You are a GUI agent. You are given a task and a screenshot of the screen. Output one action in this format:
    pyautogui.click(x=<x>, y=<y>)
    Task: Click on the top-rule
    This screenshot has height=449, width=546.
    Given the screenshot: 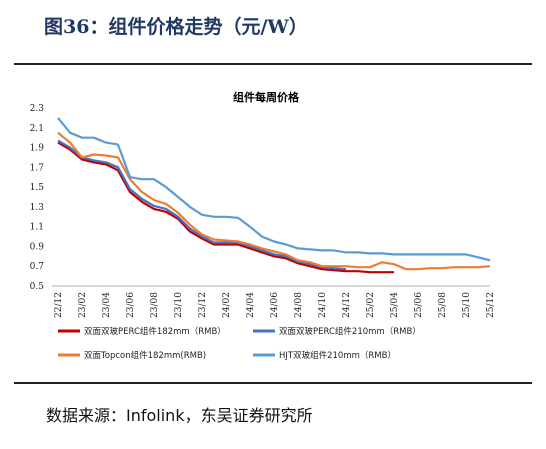 What is the action you would take?
    pyautogui.click(x=273, y=64)
    